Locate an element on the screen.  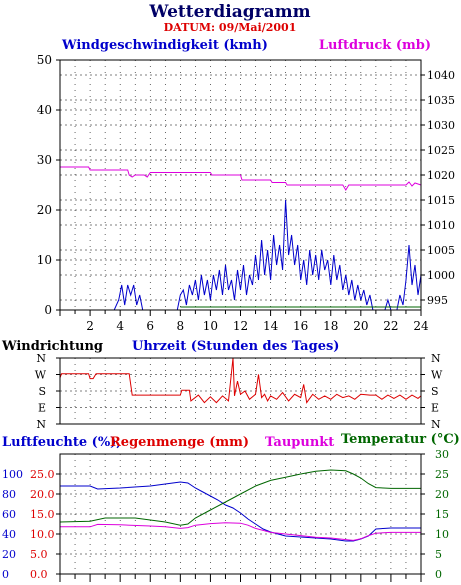
right-tick-label: 1035 is located at coordinates (441, 100).